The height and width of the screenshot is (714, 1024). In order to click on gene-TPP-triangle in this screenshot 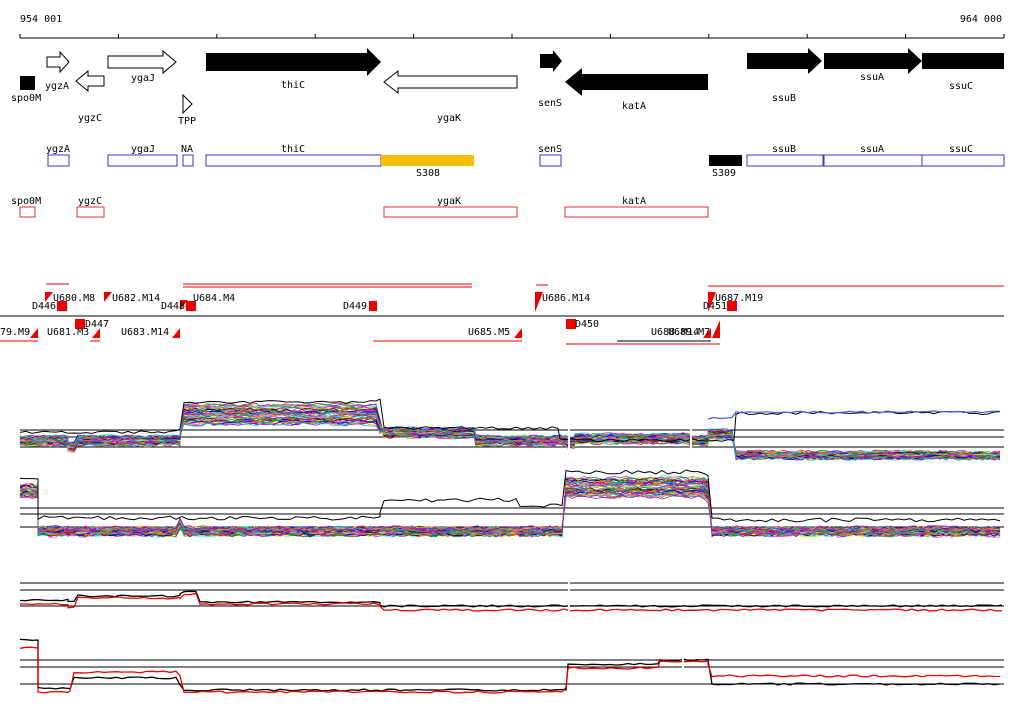, I will do `click(187, 104)`.